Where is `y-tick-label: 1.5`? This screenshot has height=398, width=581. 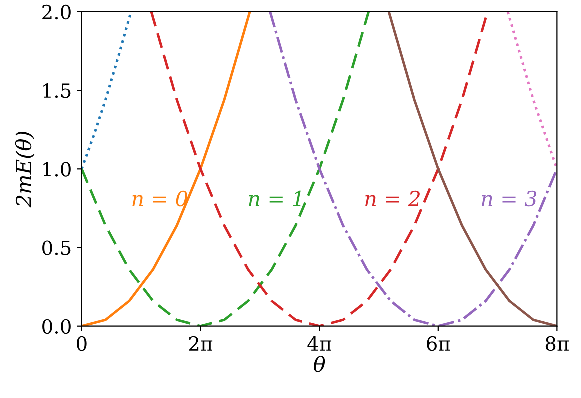
y-tick-label: 1.5 is located at coordinates (57, 91).